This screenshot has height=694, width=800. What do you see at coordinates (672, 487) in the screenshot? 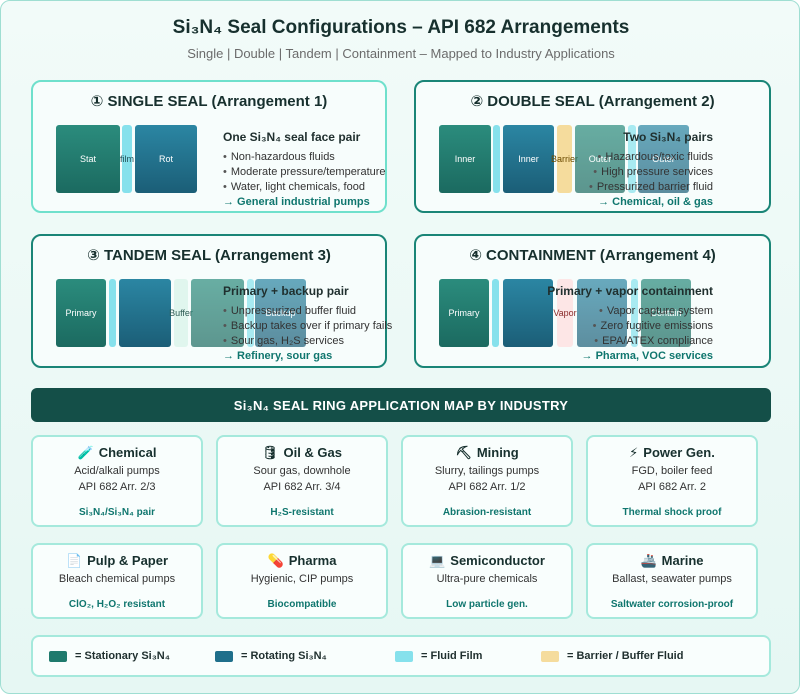
I see `industry-detail: API 682 Arr. 2` at bounding box center [672, 487].